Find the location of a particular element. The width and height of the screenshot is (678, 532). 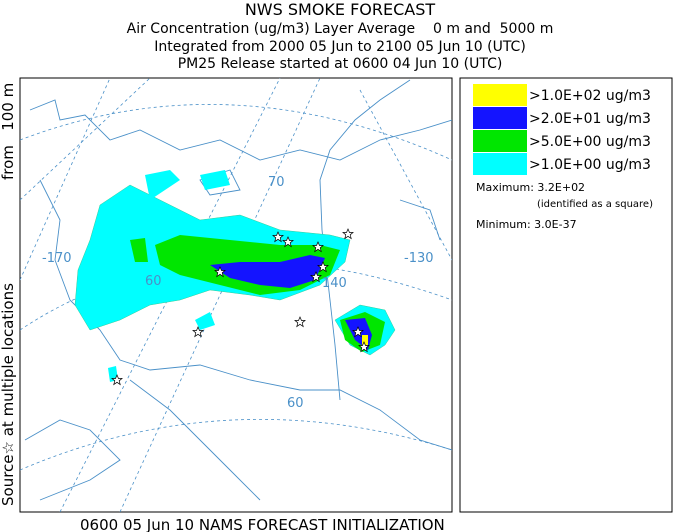

minimum: Minimum: 3.0E-37 is located at coordinates (526, 224).